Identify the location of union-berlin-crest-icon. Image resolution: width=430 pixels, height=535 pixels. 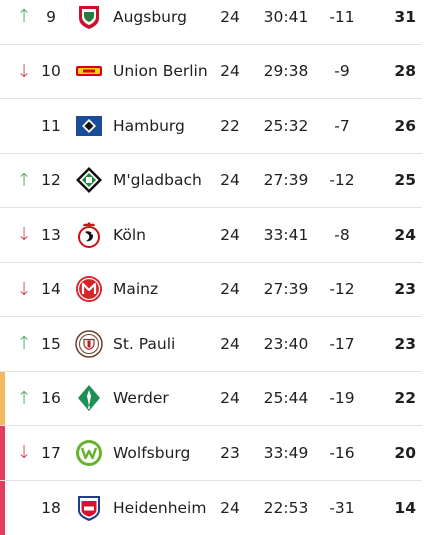
(89, 72).